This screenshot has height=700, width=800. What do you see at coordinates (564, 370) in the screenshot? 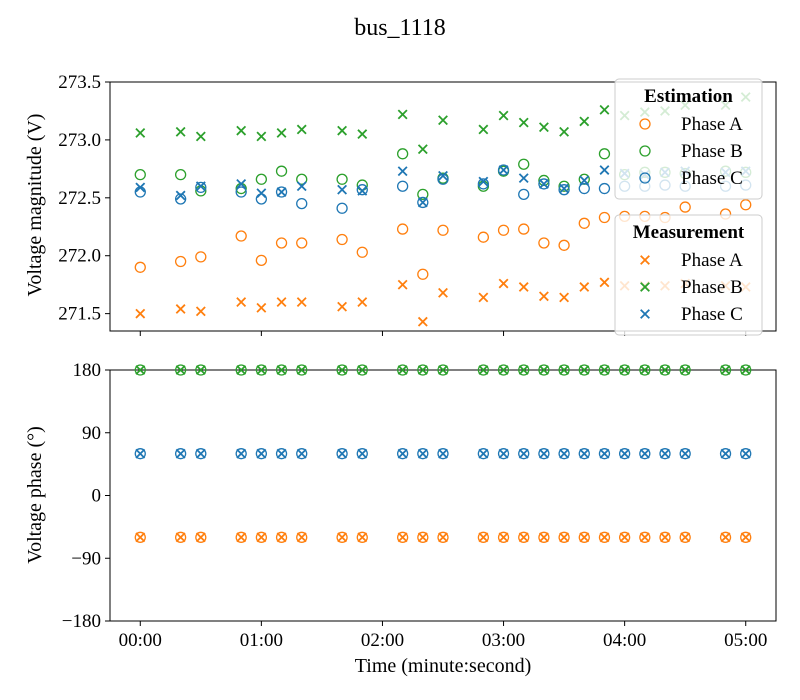
I see `point-1-B-16-measurement` at bounding box center [564, 370].